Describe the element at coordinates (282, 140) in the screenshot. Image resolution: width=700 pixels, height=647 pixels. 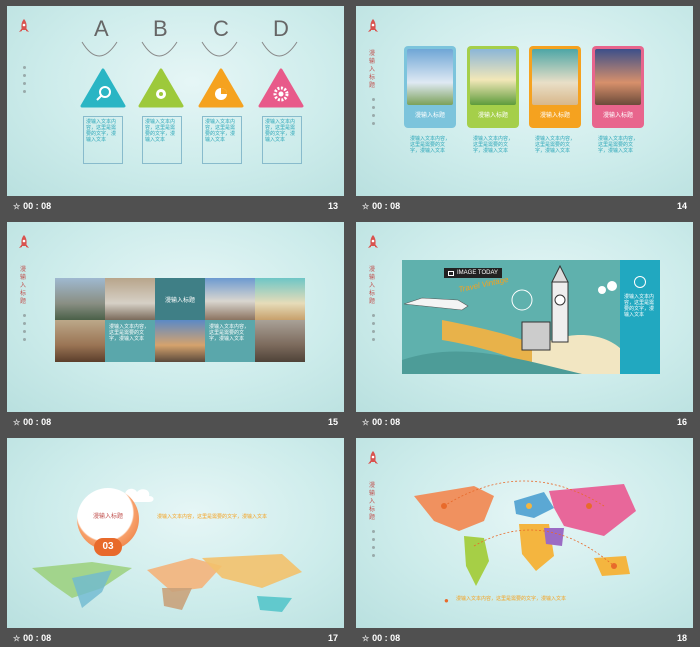
I see `text-block-d: 漫输入文本内容，这里是需要的文字，漫输入文本` at that location.